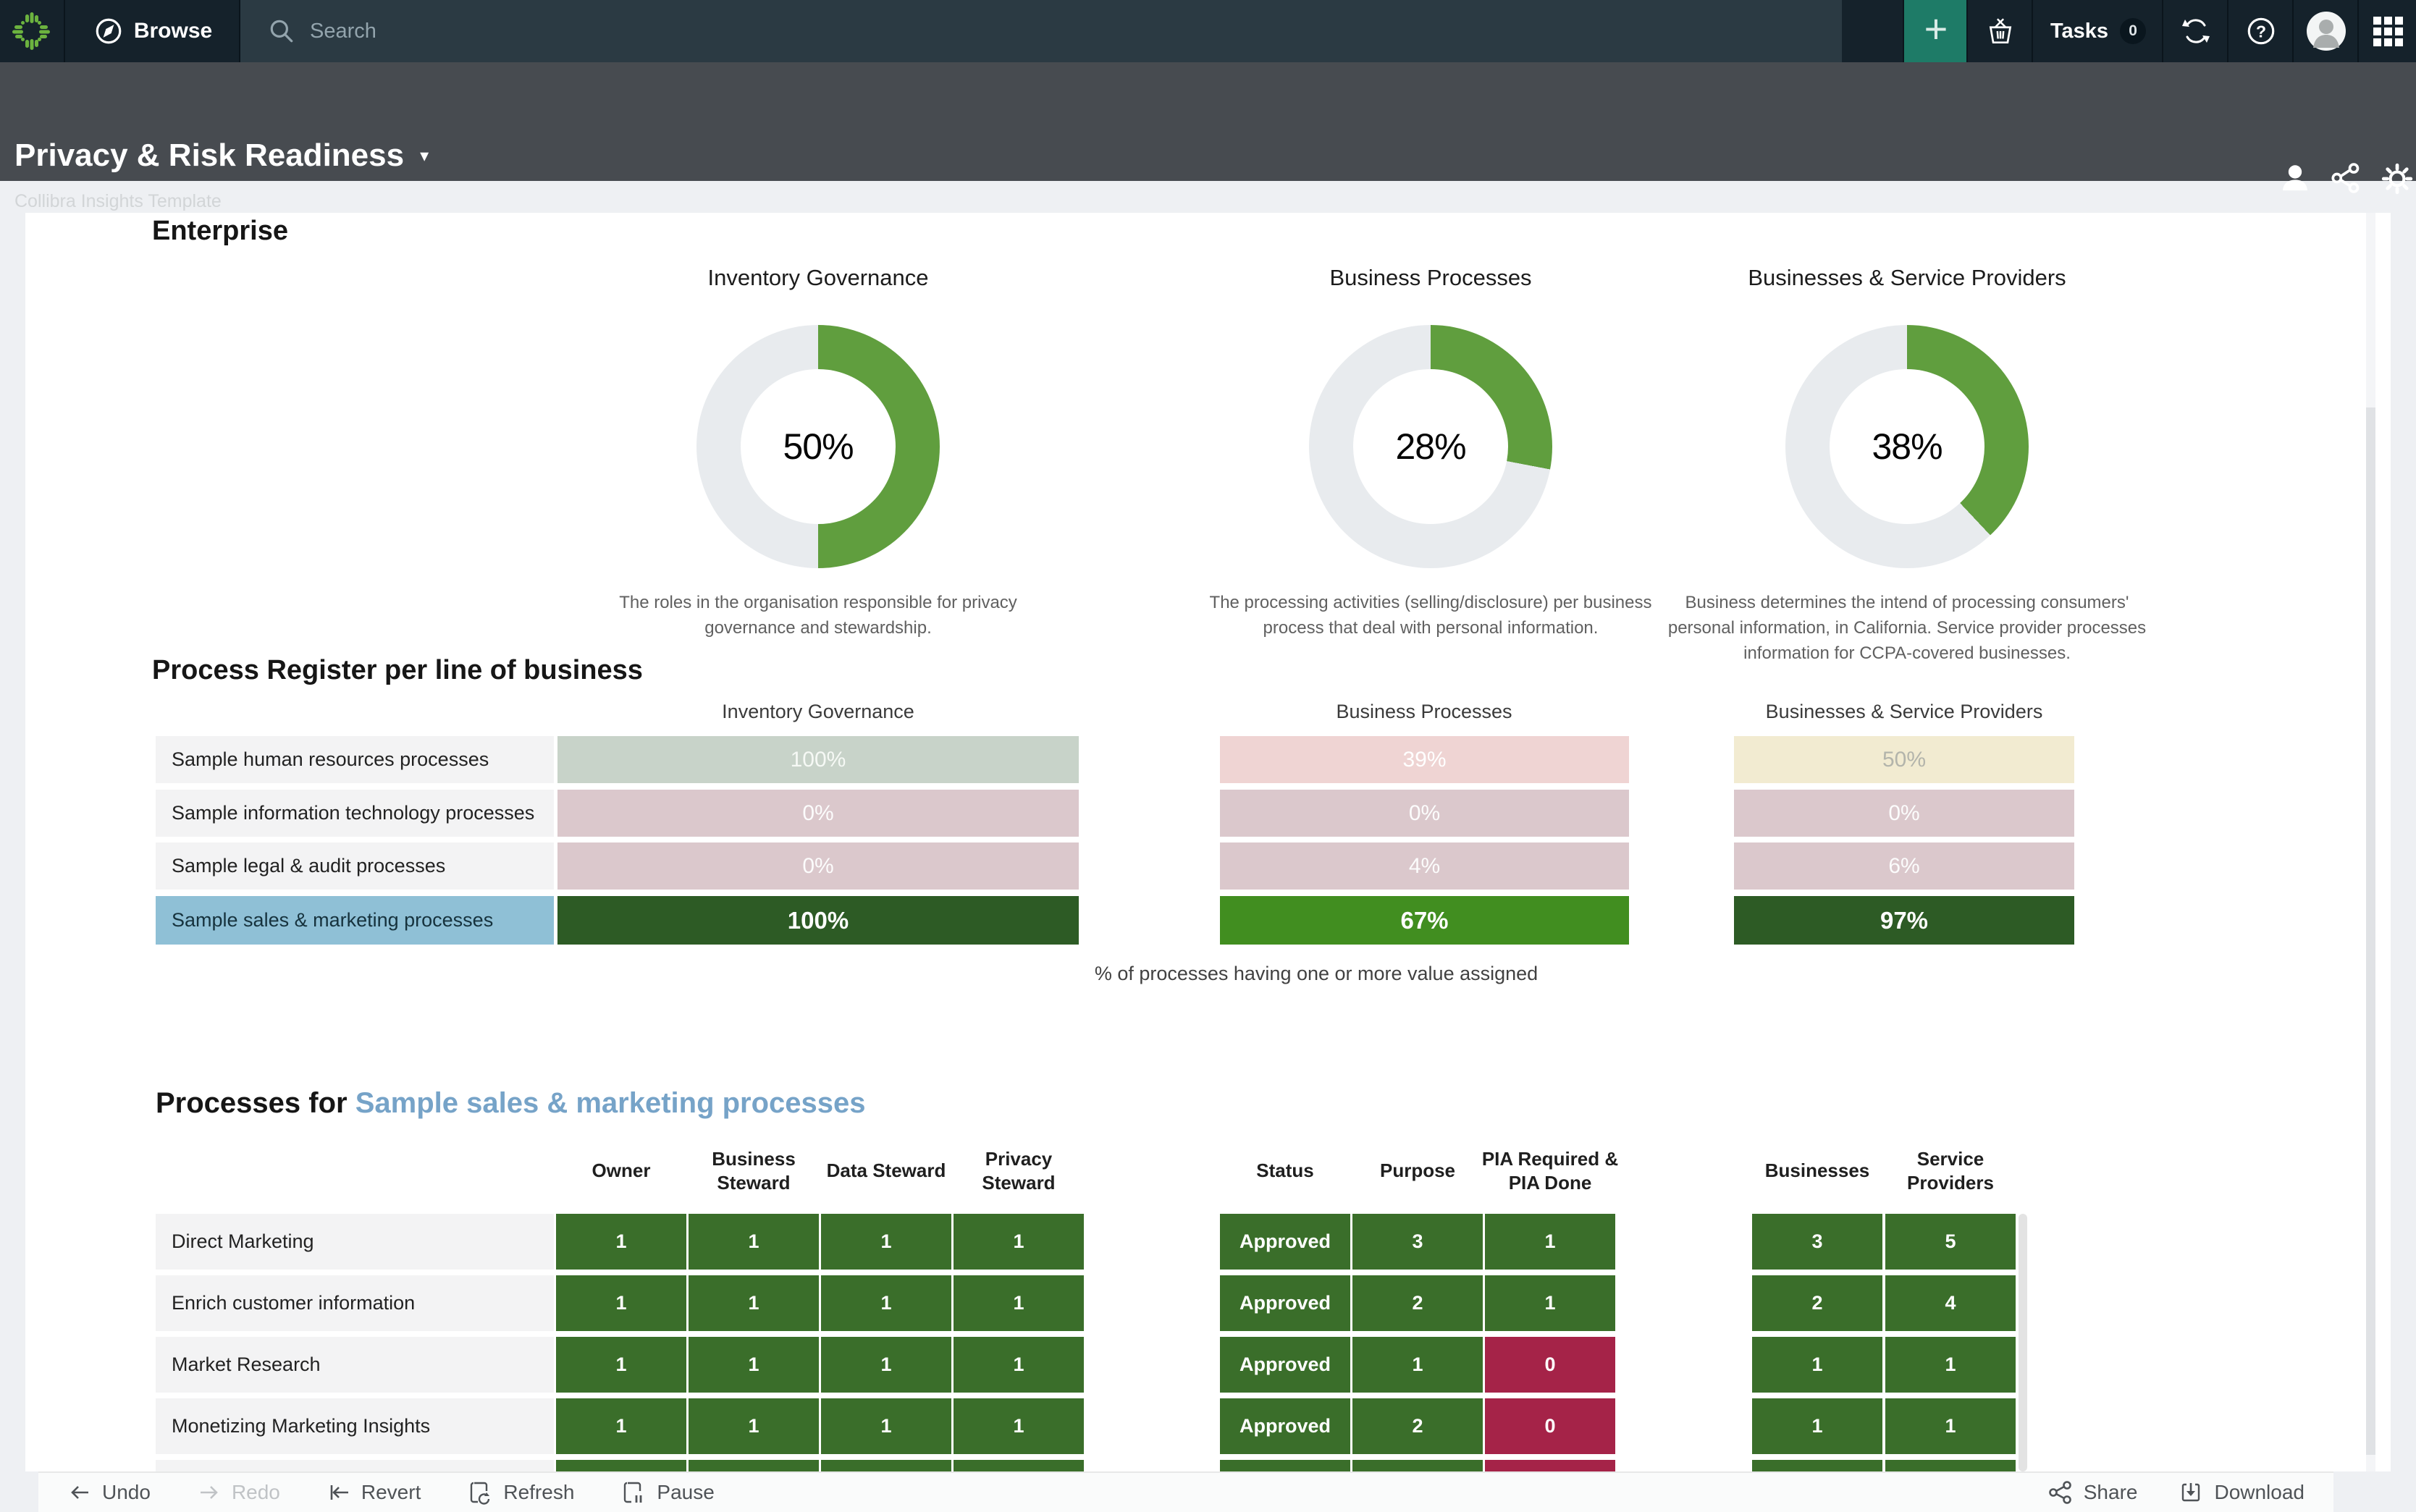 This screenshot has height=1512, width=2416. Describe the element at coordinates (1424, 920) in the screenshot. I see `register-cell: 67%` at that location.